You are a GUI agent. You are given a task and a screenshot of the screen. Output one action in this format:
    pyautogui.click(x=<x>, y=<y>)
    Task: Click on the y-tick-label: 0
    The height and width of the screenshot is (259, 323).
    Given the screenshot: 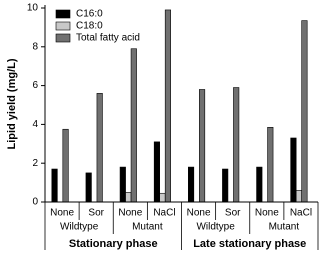 What is the action you would take?
    pyautogui.click(x=35, y=202)
    